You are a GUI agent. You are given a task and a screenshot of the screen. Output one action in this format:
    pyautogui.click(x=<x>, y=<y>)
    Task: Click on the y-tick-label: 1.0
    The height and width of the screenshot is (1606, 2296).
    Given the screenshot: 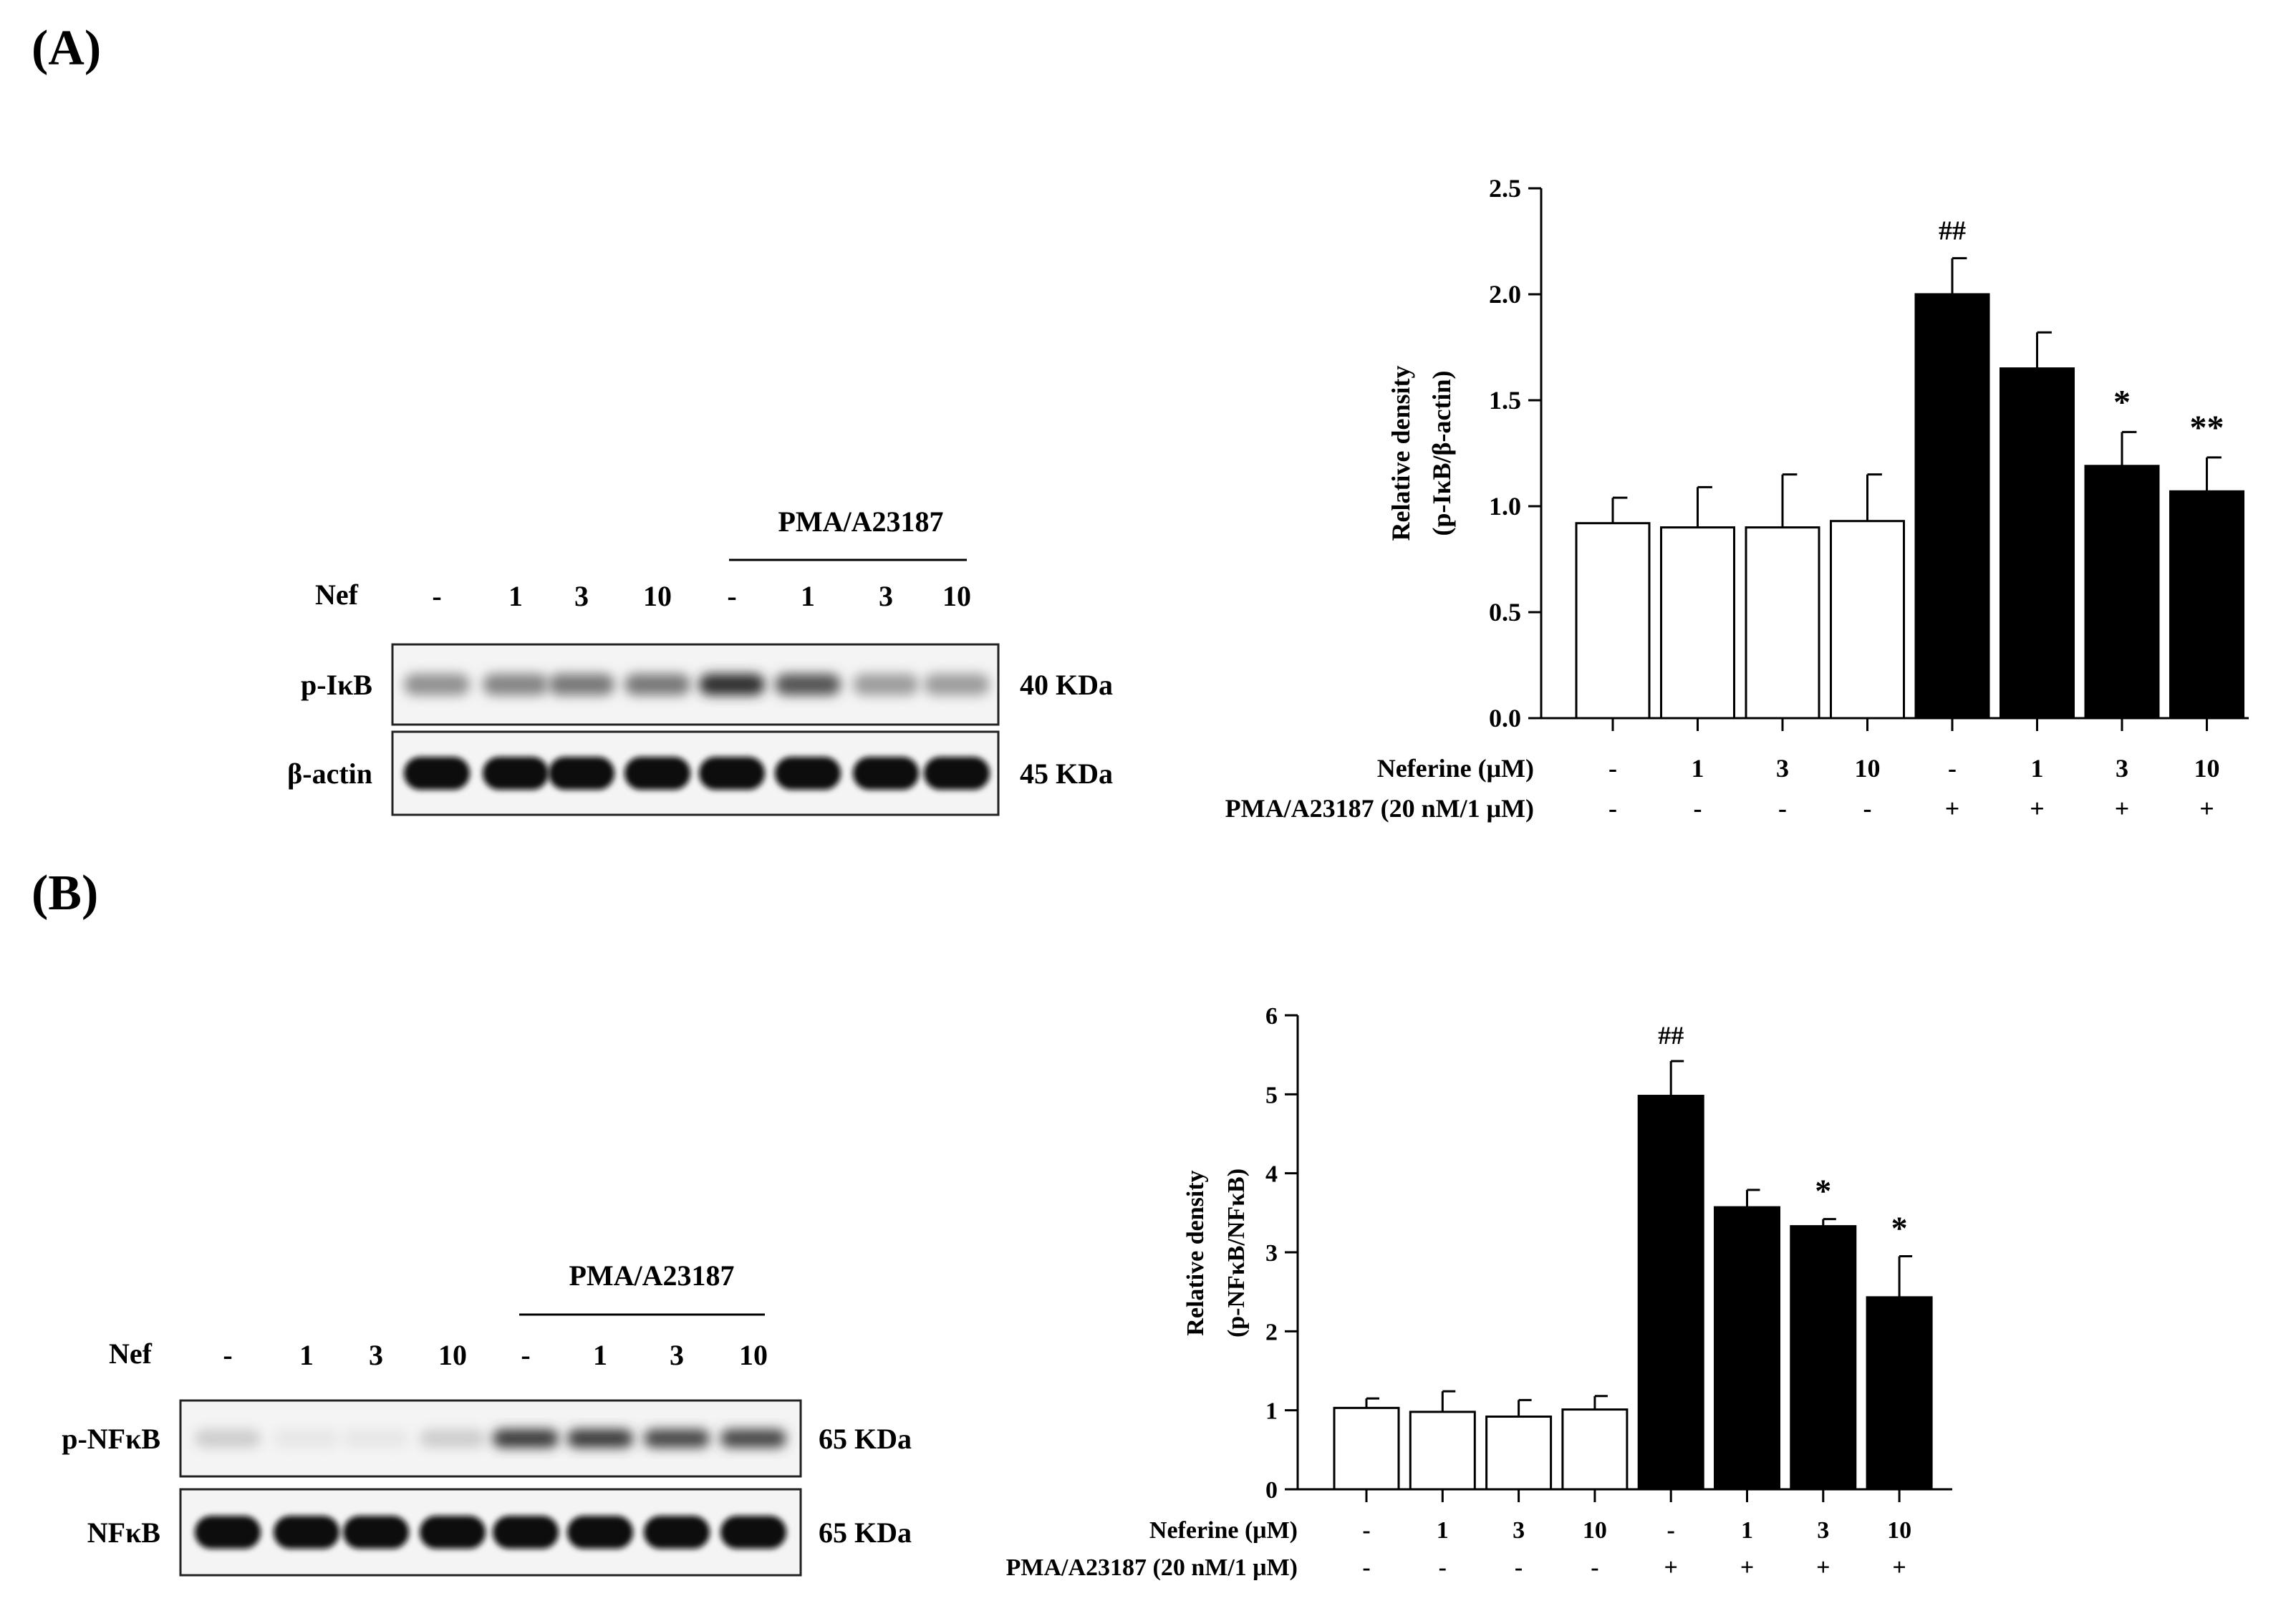 What is the action you would take?
    pyautogui.click(x=1505, y=506)
    